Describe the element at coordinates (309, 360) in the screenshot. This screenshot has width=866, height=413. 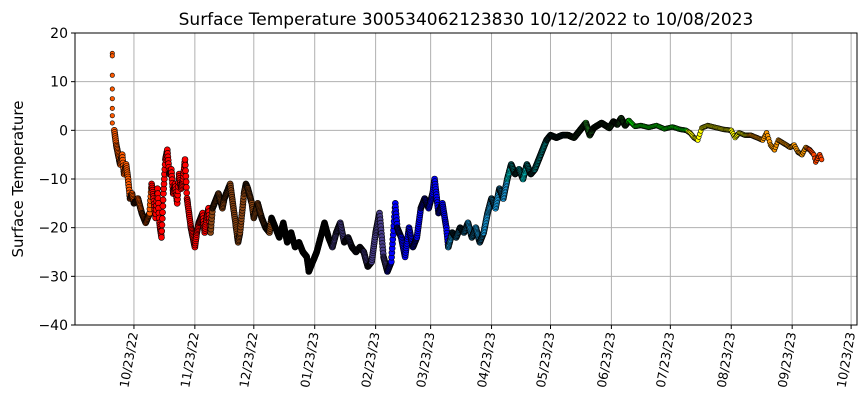
I see `x-tick-label: 01/23/23` at that location.